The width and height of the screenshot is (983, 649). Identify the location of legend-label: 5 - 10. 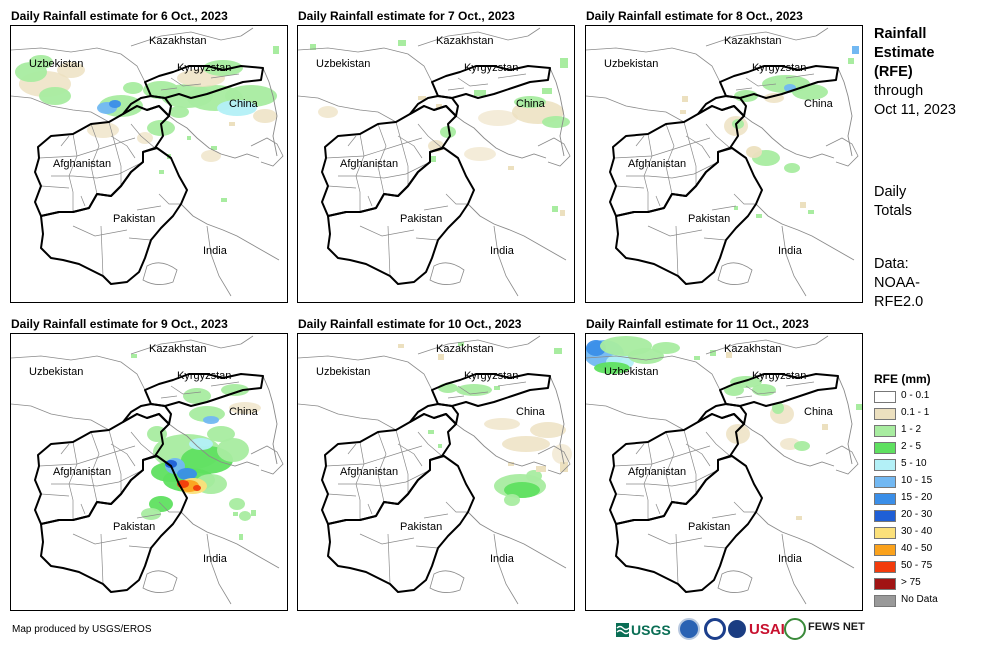
(914, 463).